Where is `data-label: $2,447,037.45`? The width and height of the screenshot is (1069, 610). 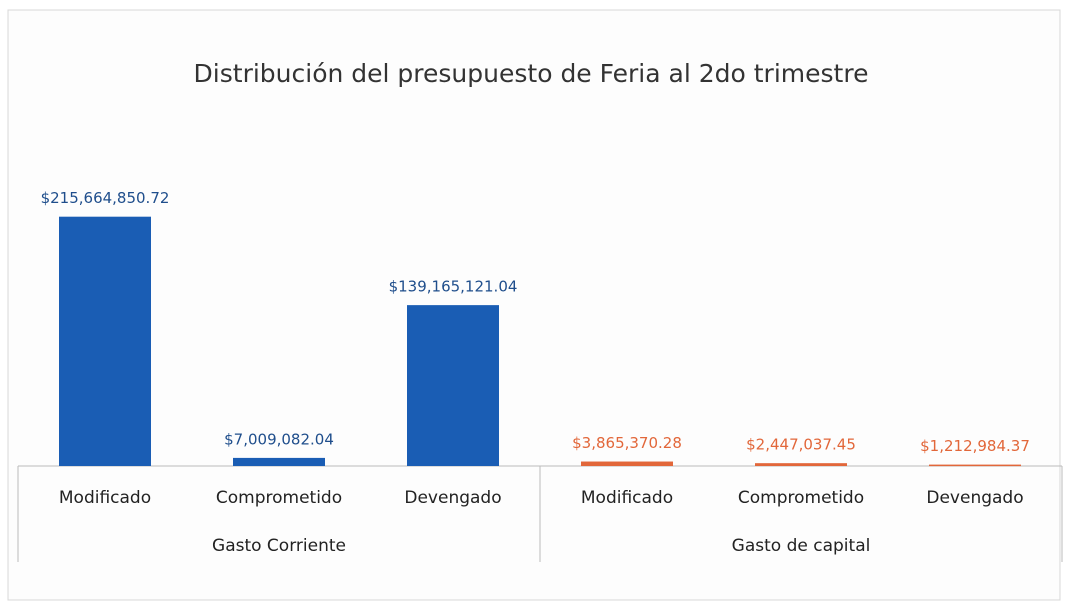
data-label: $2,447,037.45 is located at coordinates (801, 445).